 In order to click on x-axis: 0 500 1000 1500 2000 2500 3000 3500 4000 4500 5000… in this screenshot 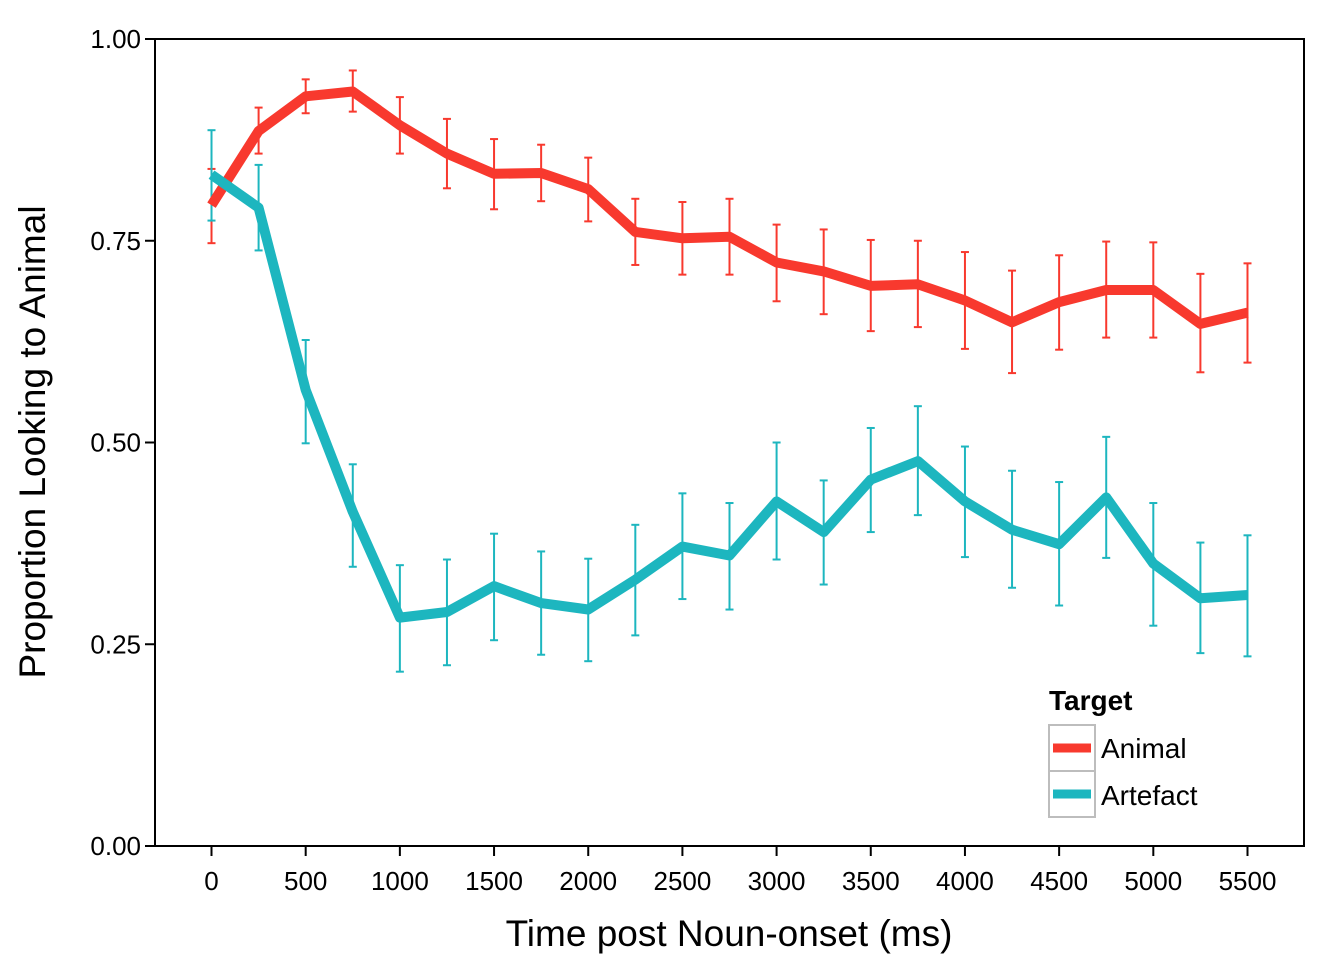, I will do `click(740, 871)`.